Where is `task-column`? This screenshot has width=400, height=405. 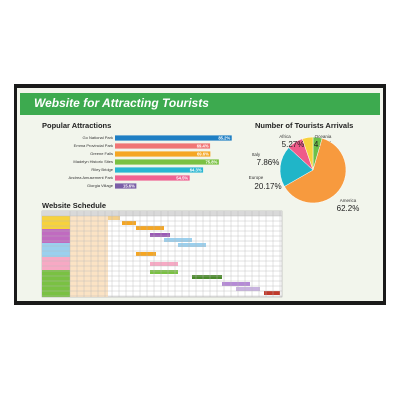
task-column is located at coordinates (89, 256).